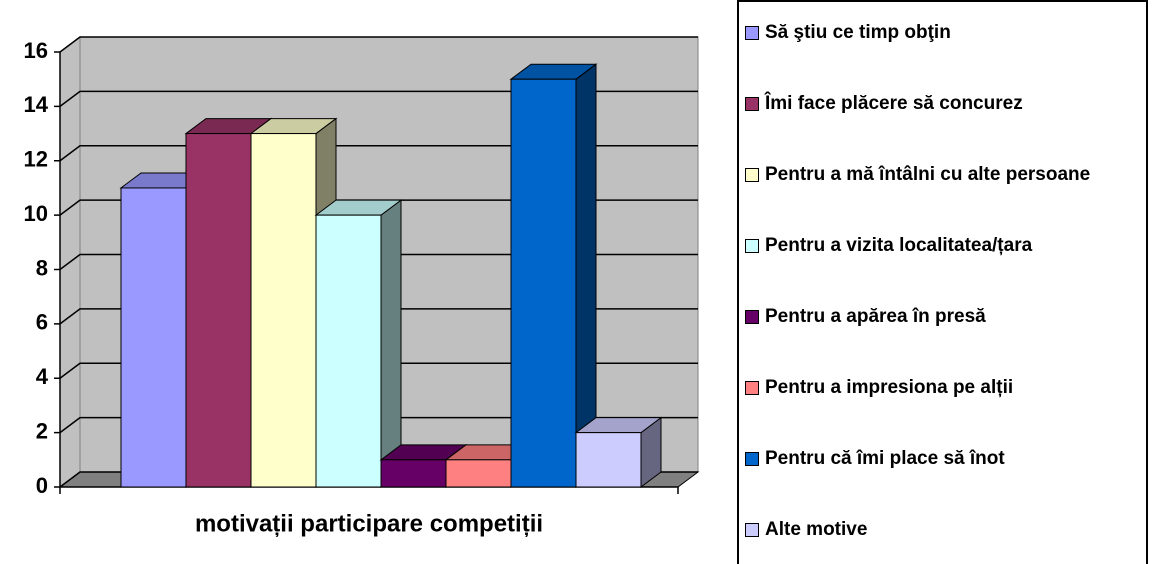 The height and width of the screenshot is (564, 1152). Describe the element at coordinates (391, 343) in the screenshot. I see `bar-side` at that location.